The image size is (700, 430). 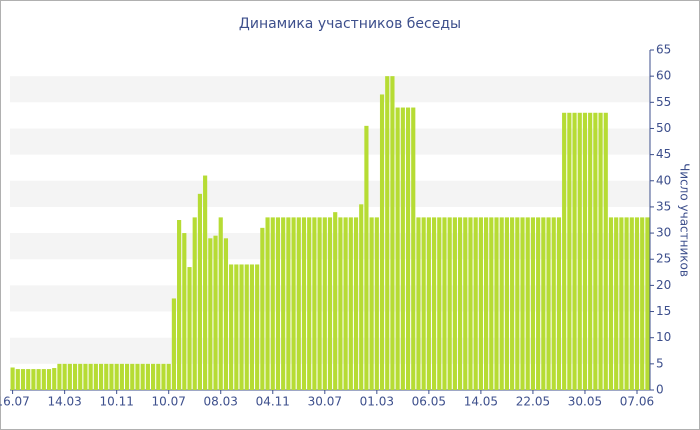 I want to click on x-tick-label: 10.11, so click(x=116, y=402).